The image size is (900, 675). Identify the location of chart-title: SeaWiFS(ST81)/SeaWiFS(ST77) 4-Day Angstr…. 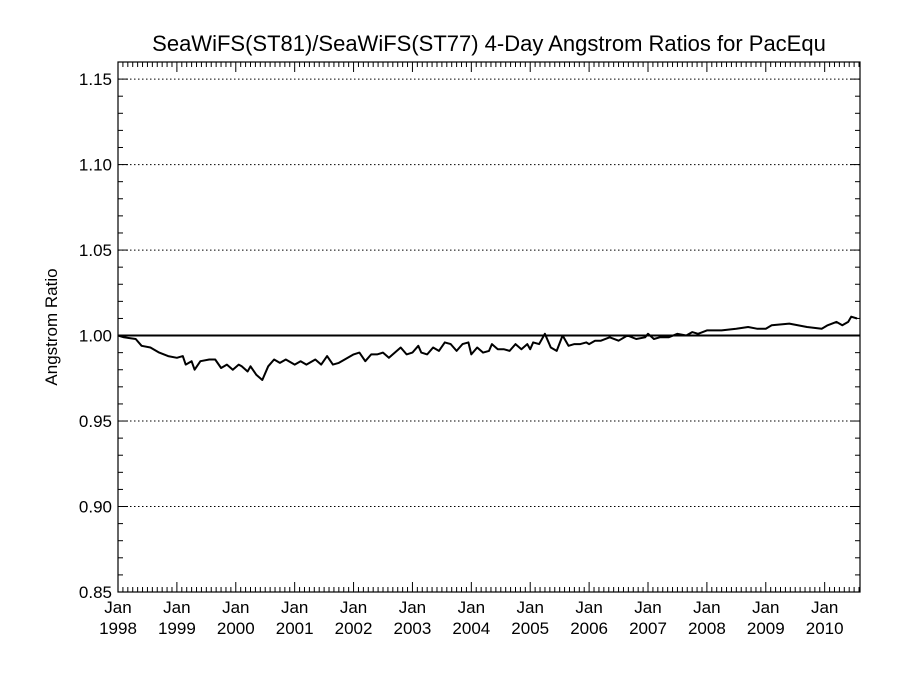
(489, 43).